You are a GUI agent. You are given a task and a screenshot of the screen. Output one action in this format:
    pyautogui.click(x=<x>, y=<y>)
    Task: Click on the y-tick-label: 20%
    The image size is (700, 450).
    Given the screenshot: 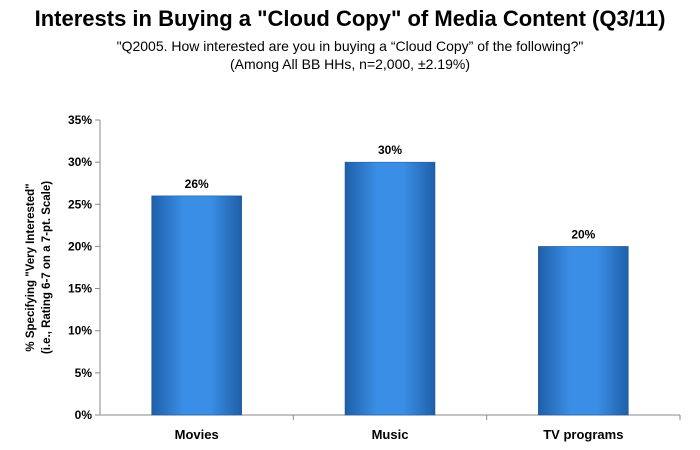 What is the action you would take?
    pyautogui.click(x=80, y=246)
    